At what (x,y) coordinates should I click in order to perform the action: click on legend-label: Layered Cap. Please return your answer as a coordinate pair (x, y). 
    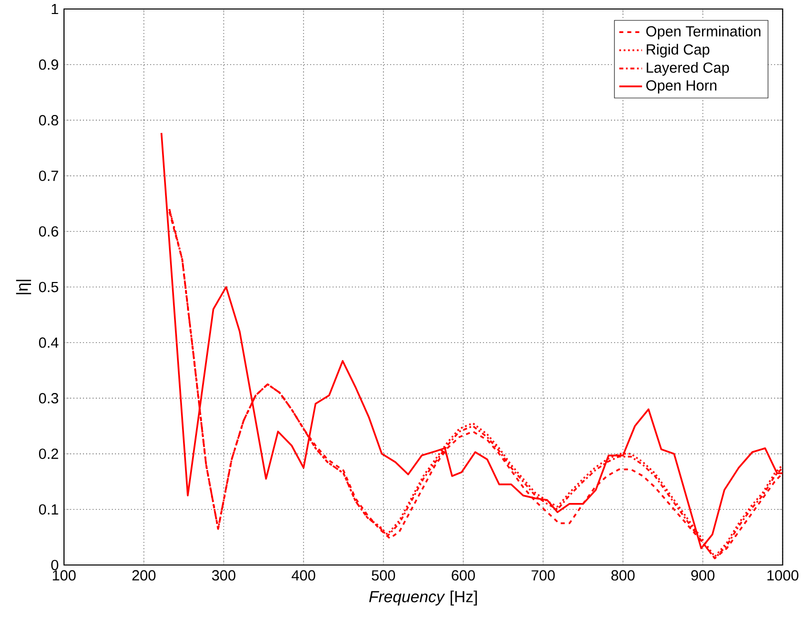
    Looking at the image, I should click on (687, 69).